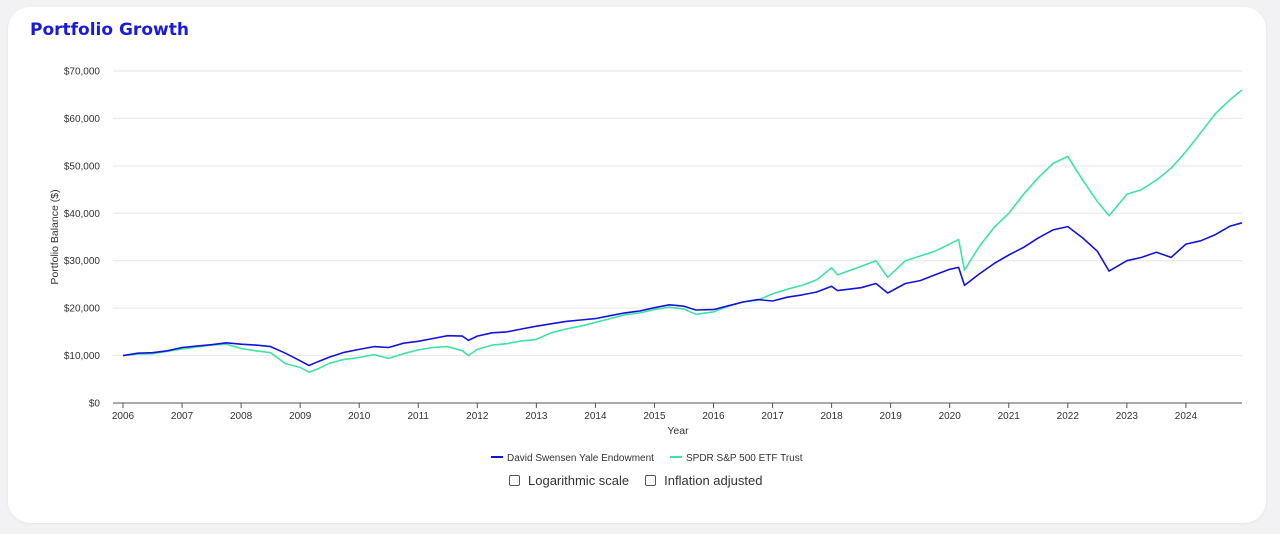 The width and height of the screenshot is (1280, 534). What do you see at coordinates (678, 431) in the screenshot?
I see `x-axis-title: Year` at bounding box center [678, 431].